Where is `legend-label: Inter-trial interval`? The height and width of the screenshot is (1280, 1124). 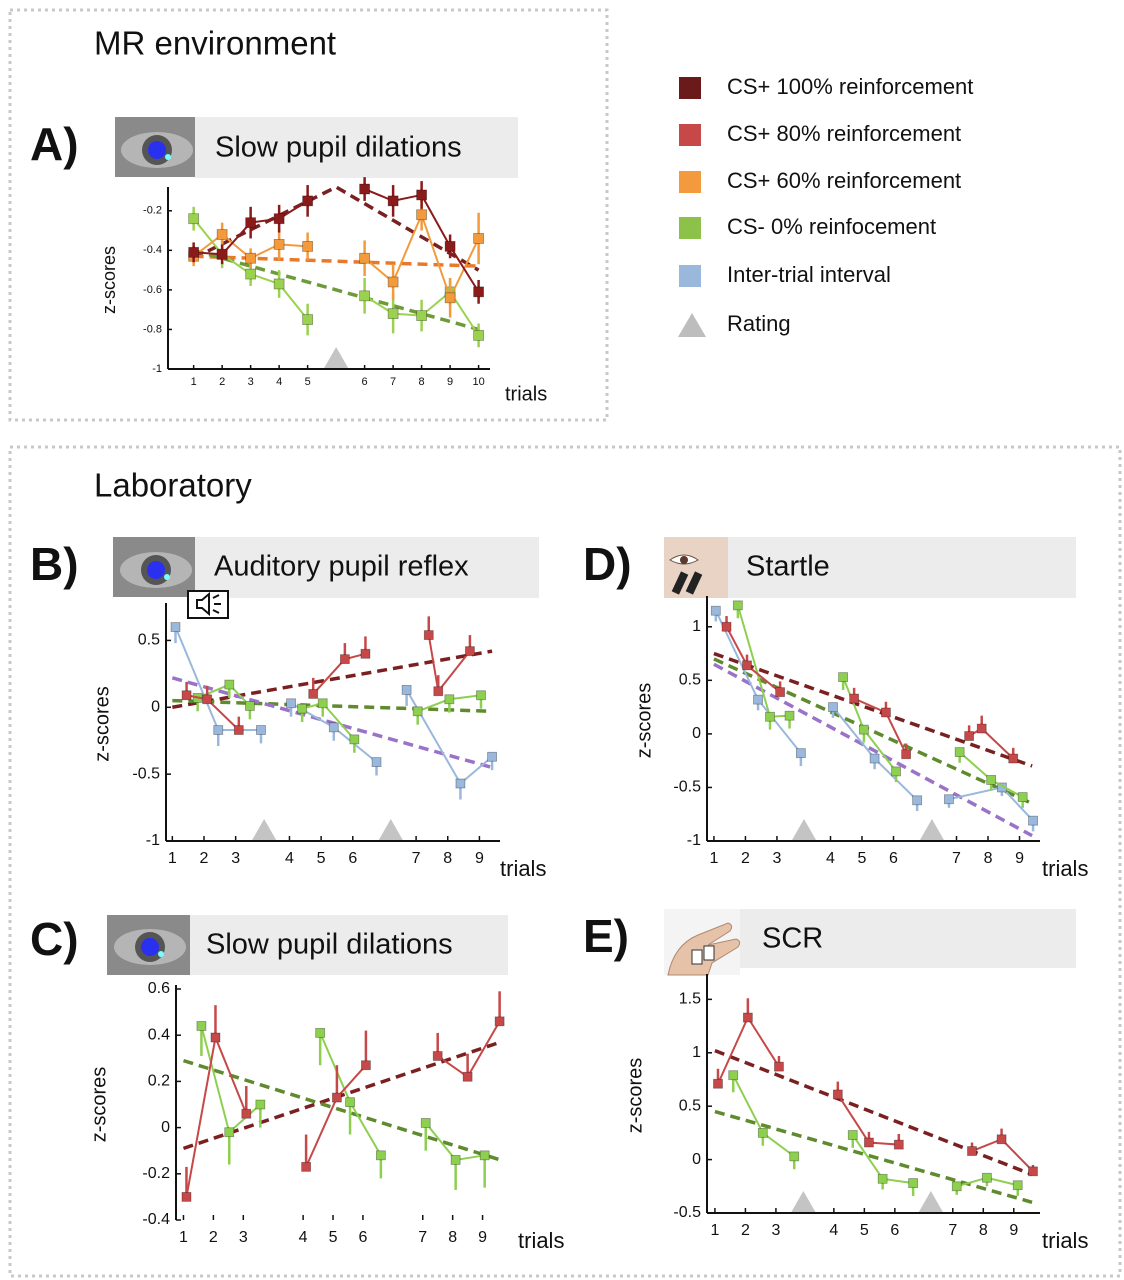
legend-label: Inter-trial interval is located at coordinates (809, 274).